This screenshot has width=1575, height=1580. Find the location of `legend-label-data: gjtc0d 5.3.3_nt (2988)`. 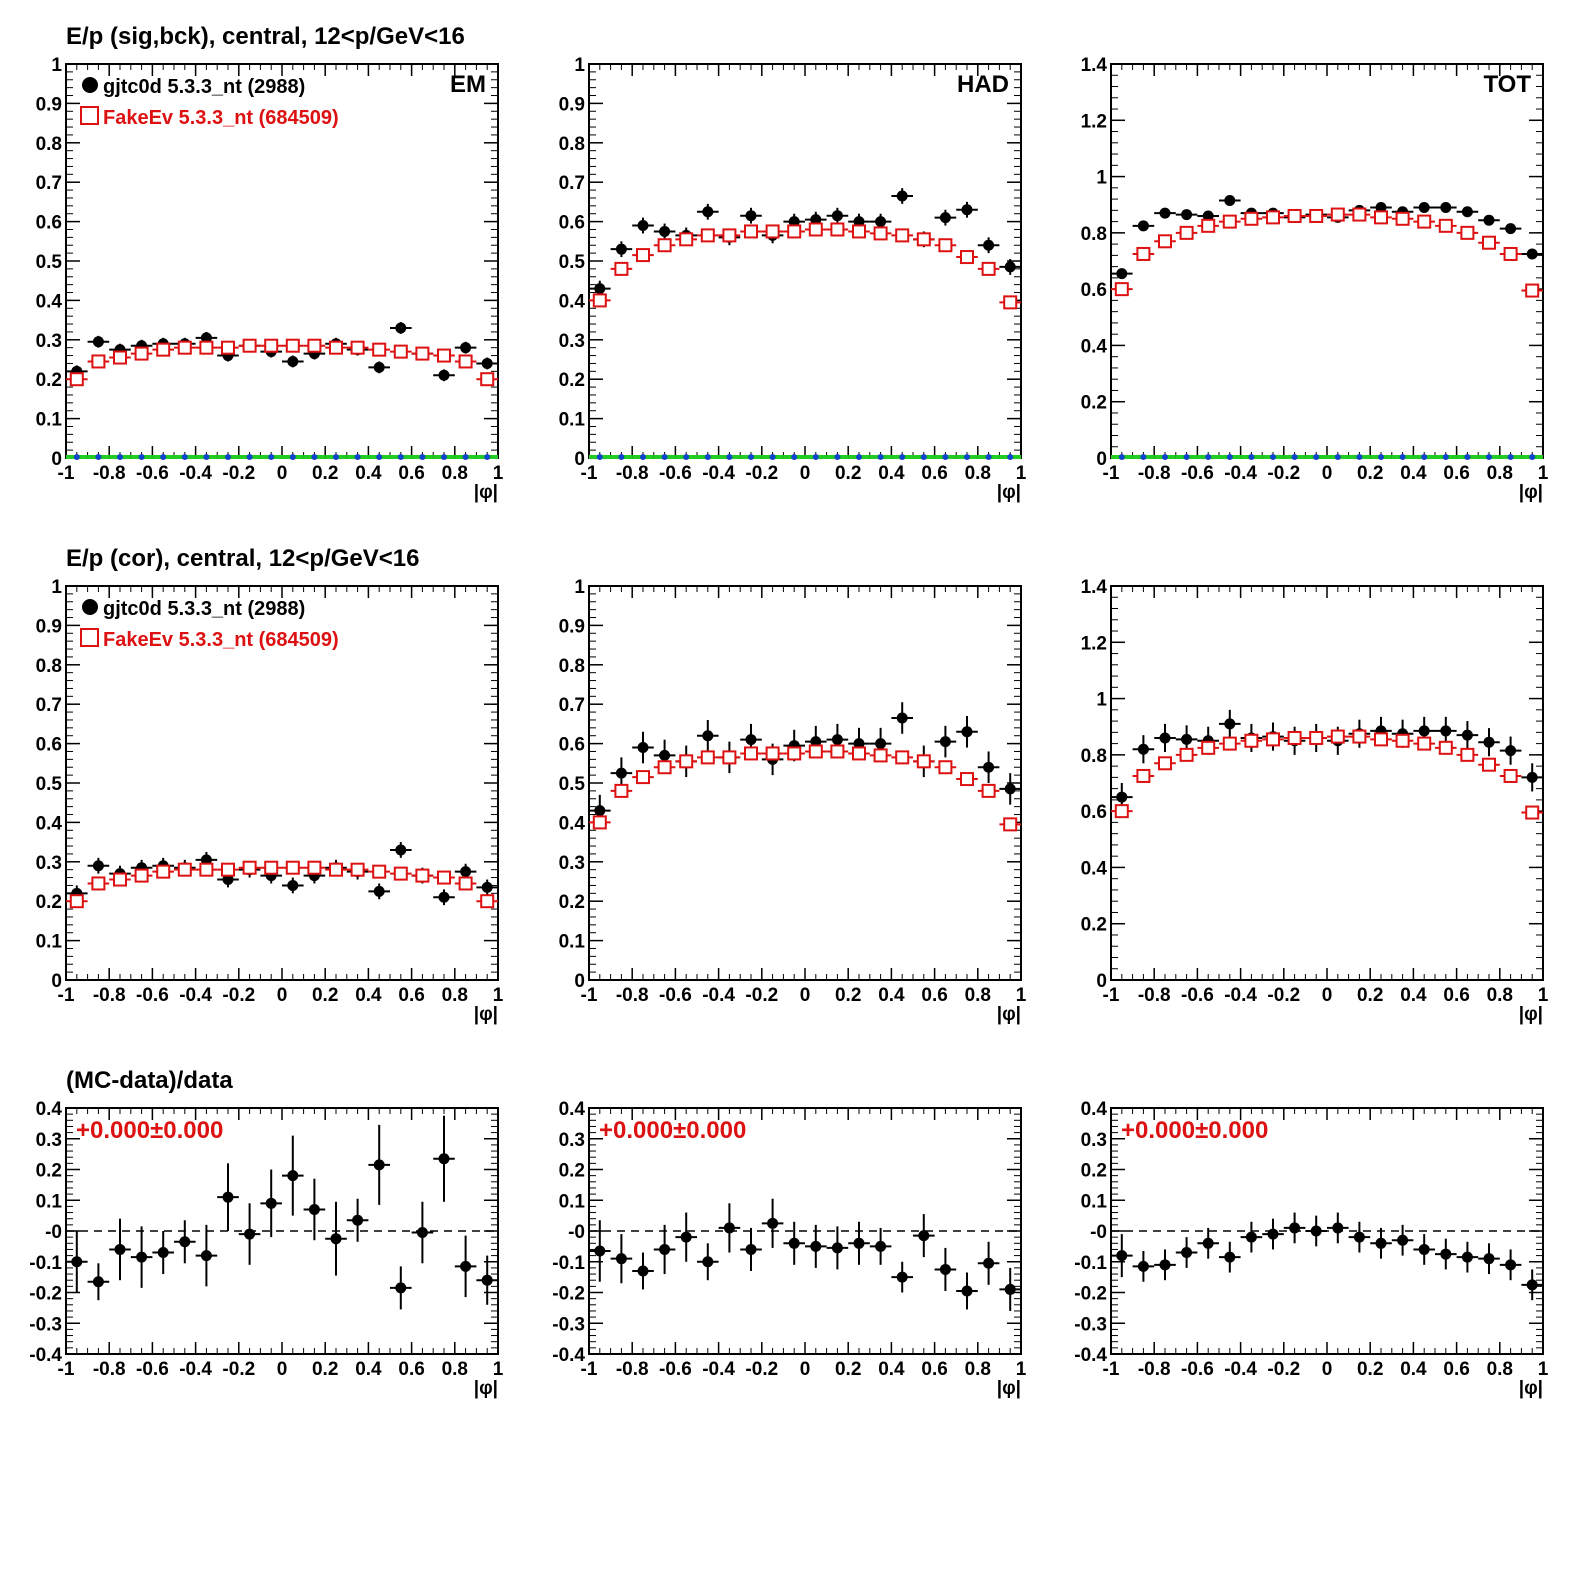

legend-label-data: gjtc0d 5.3.3_nt (2988) is located at coordinates (204, 609).